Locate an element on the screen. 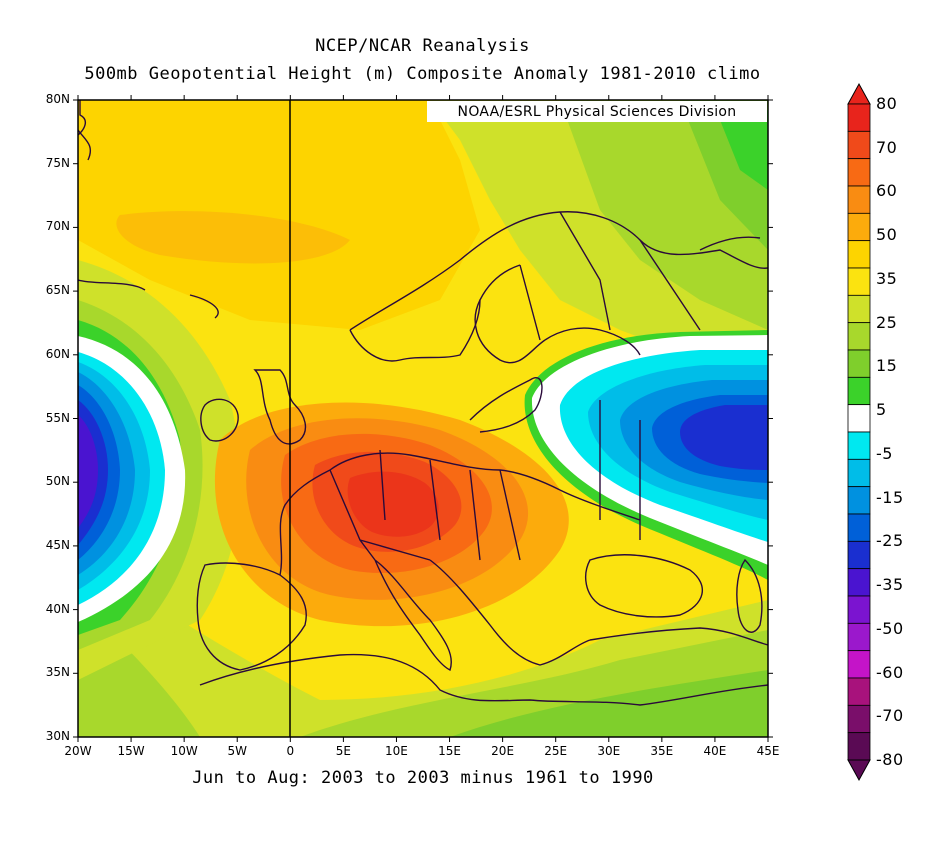 The image size is (937, 868). colorbar is located at coordinates (859, 432).